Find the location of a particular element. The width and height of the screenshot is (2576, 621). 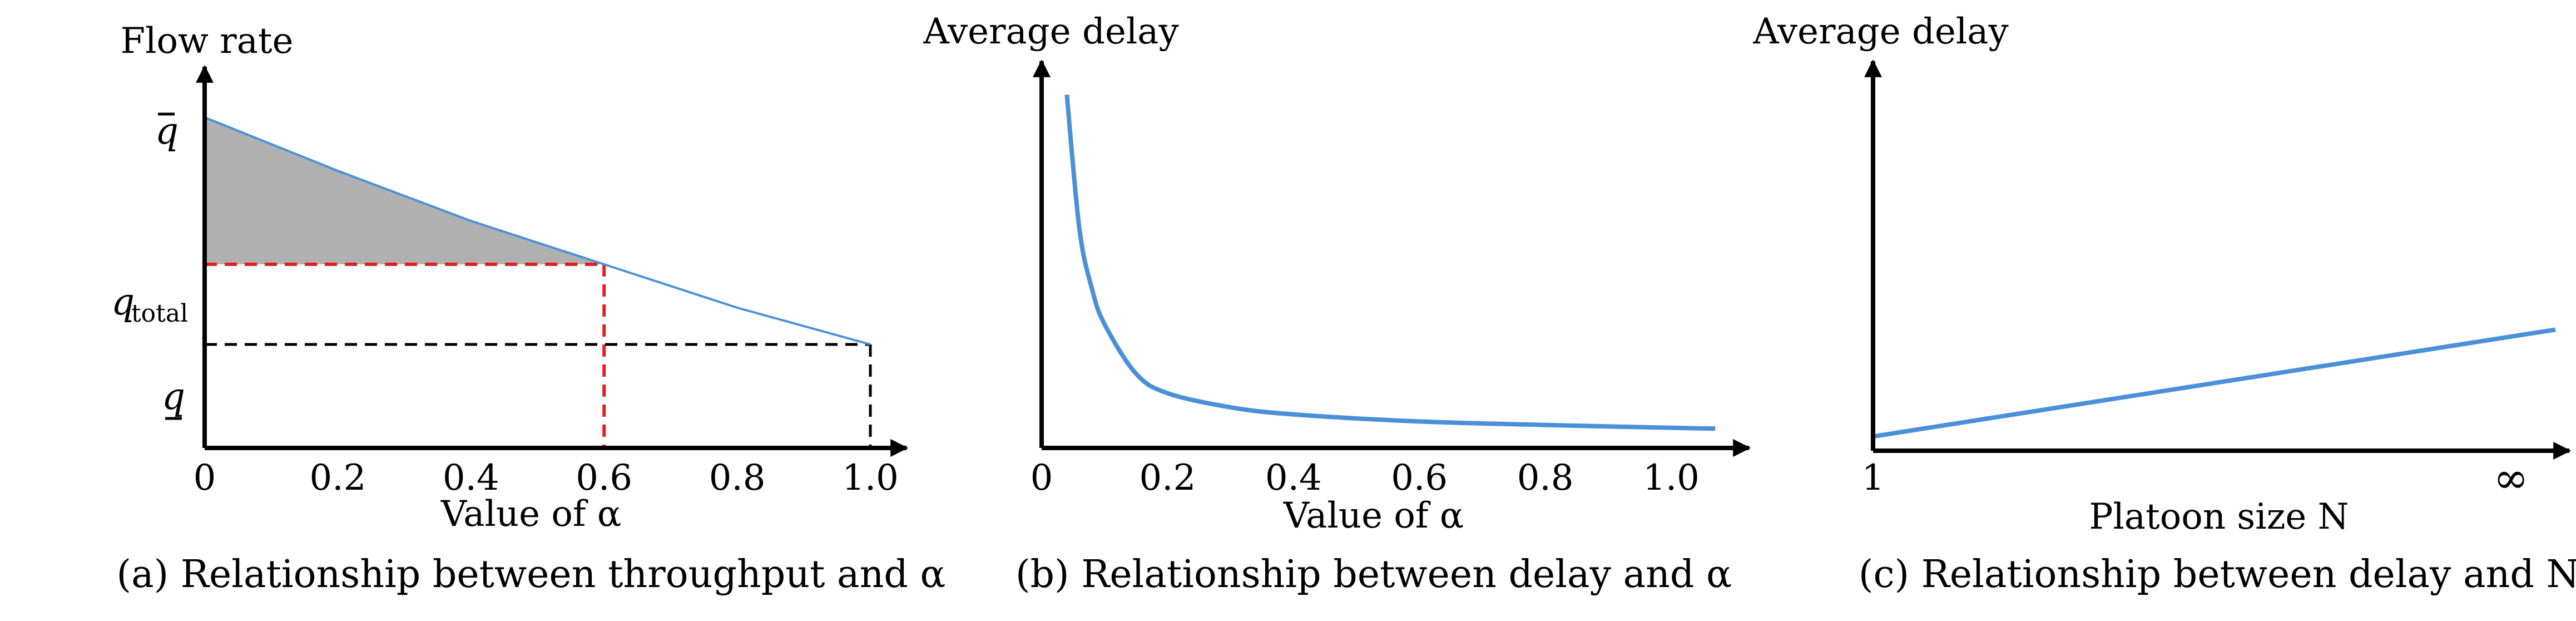

panel-a-curve is located at coordinates (537, 231).